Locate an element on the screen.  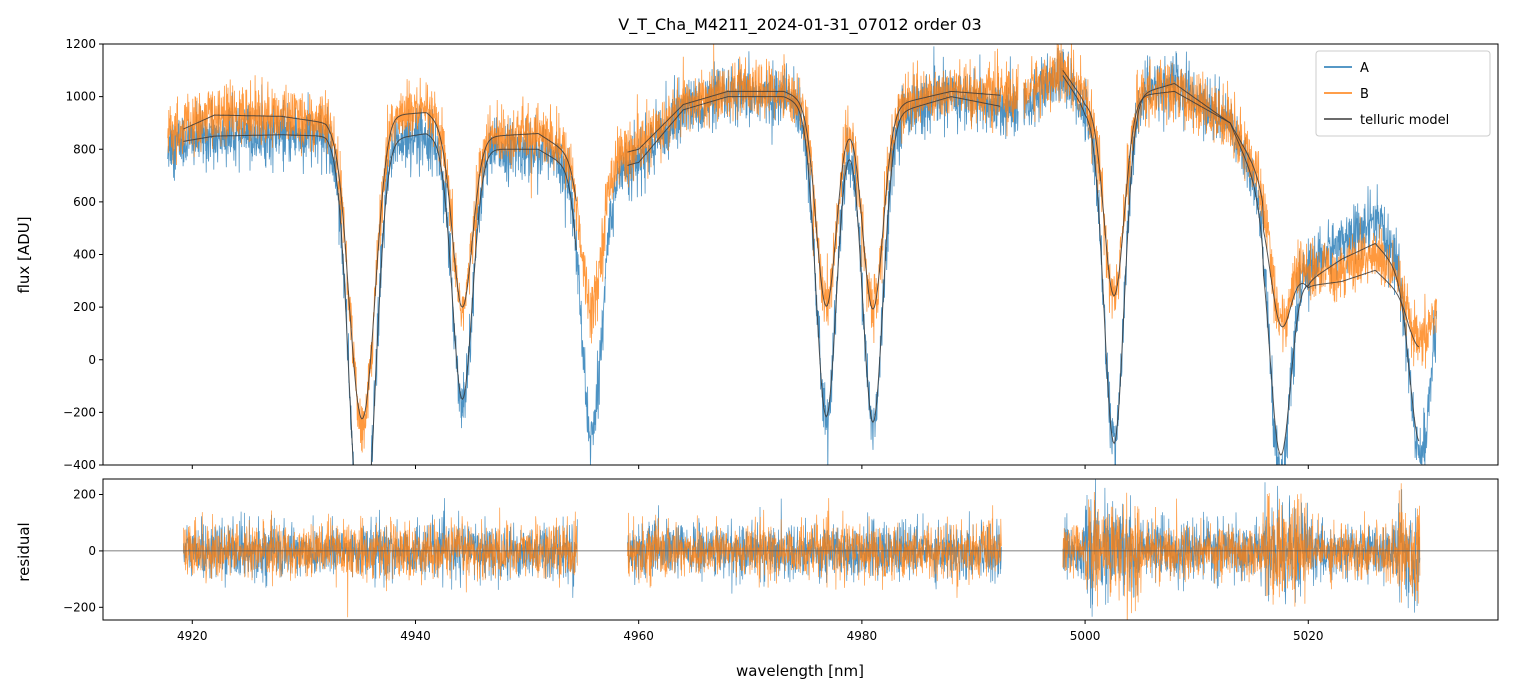
legend-label: B is located at coordinates (1364, 94).